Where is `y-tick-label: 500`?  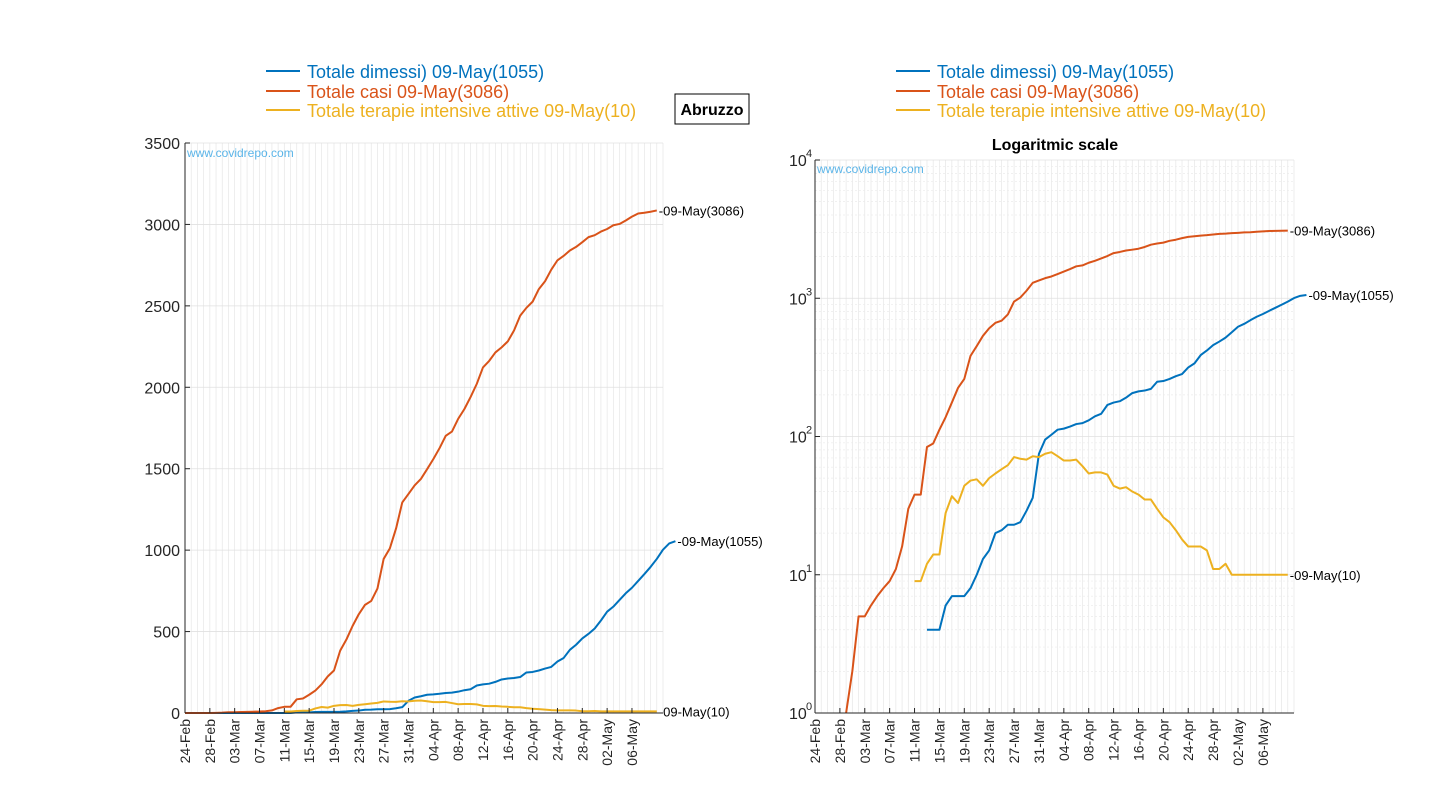 y-tick-label: 500 is located at coordinates (166, 633).